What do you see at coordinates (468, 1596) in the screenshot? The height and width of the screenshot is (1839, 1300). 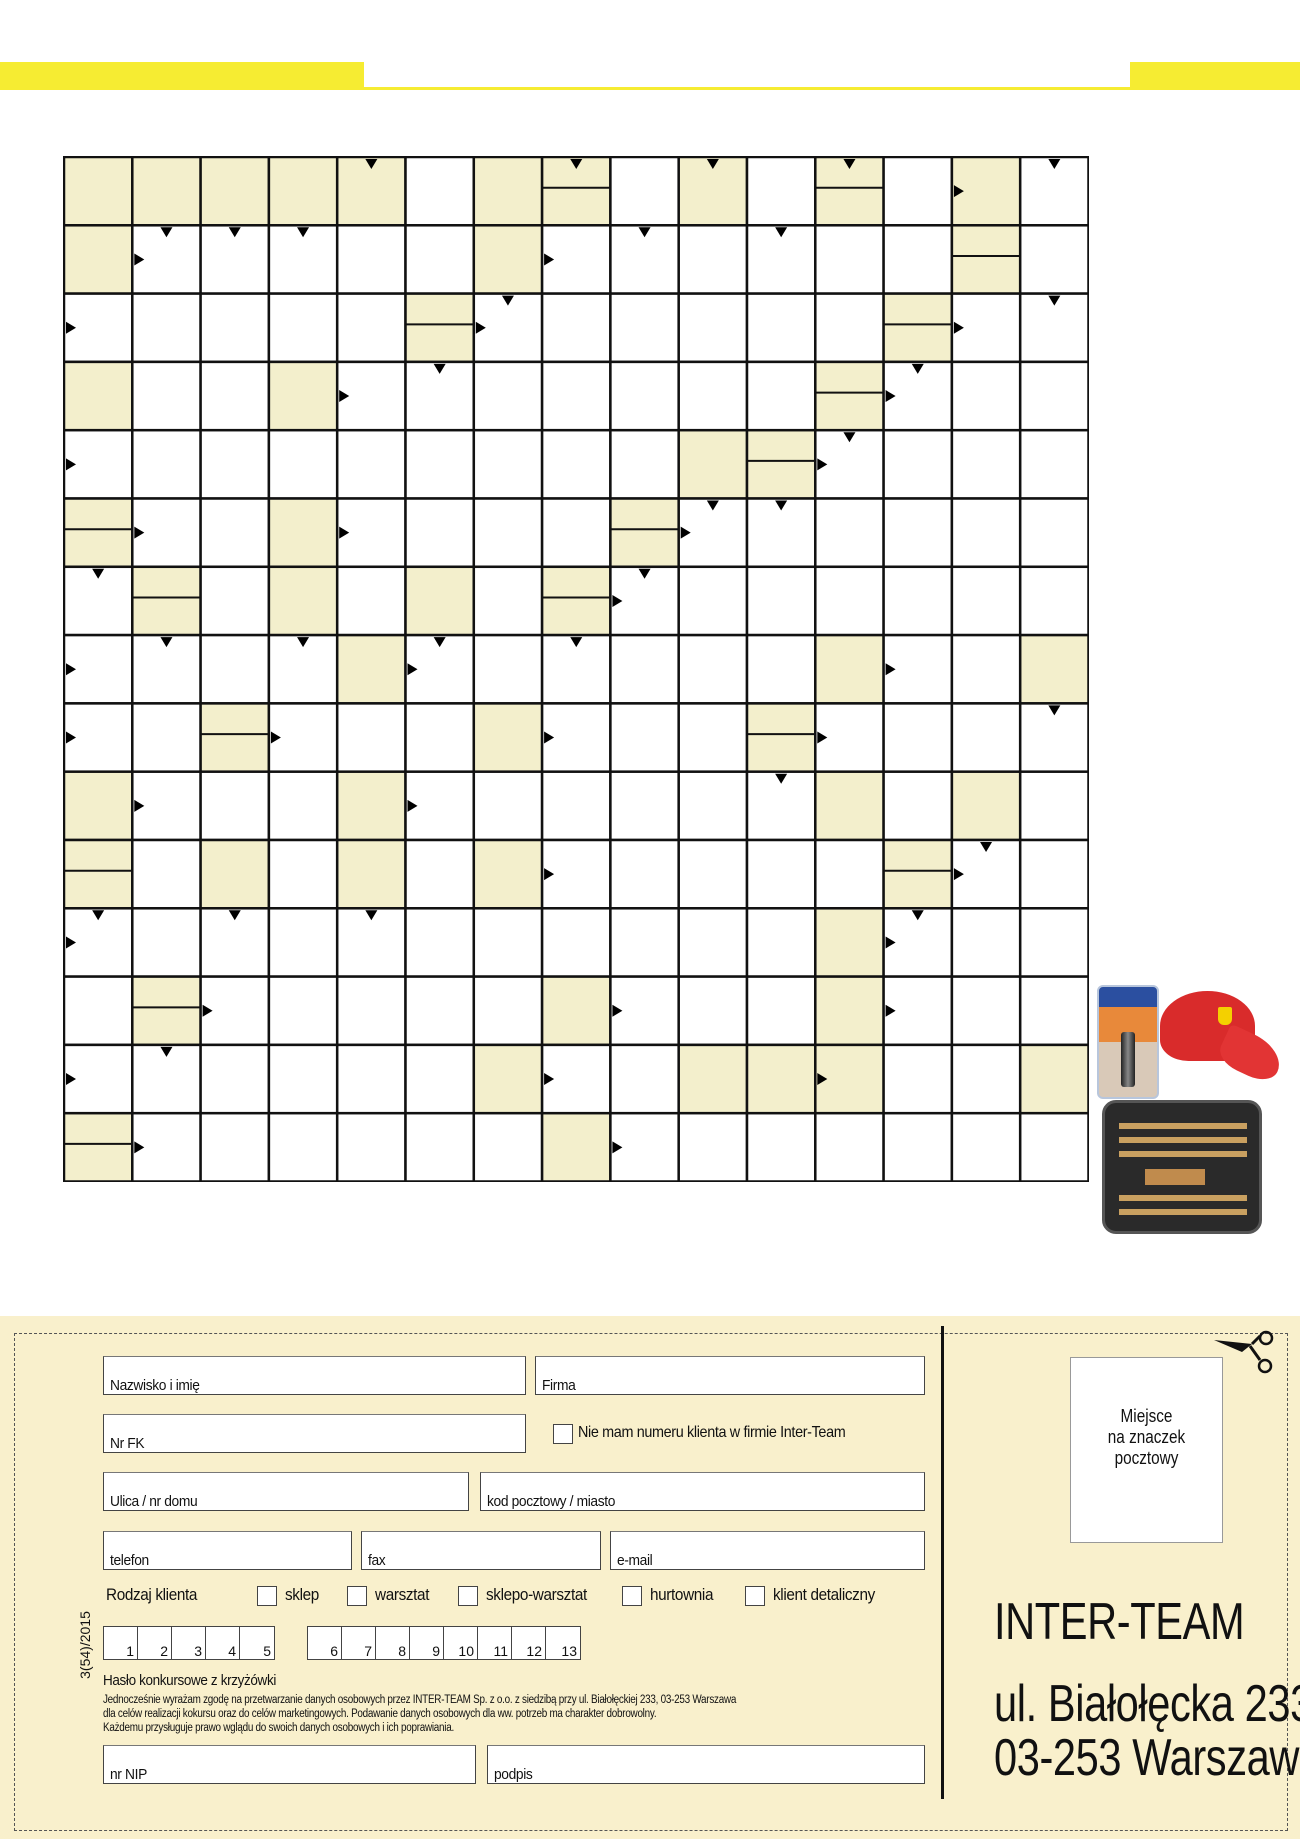 I see `client-type-sklepo-warsztat-checkbox` at bounding box center [468, 1596].